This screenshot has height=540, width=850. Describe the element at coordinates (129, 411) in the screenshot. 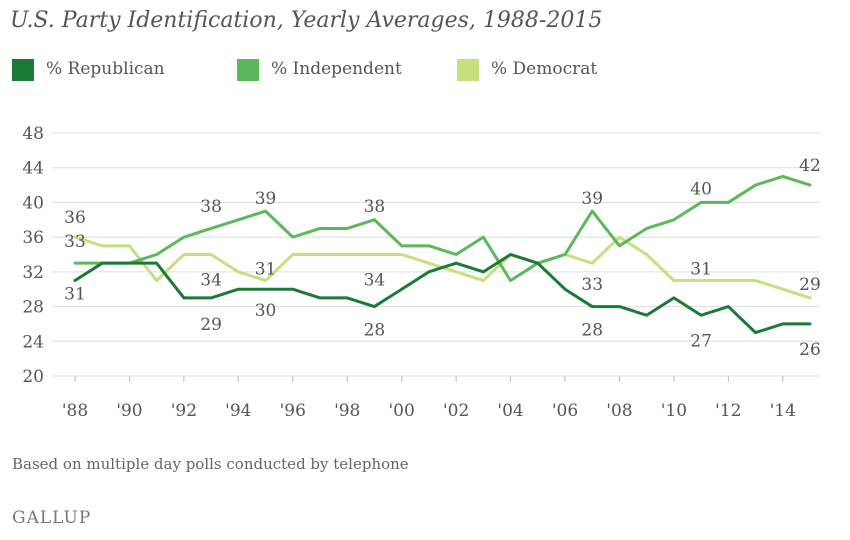

I see `x-tick-label-1990: '90` at that location.